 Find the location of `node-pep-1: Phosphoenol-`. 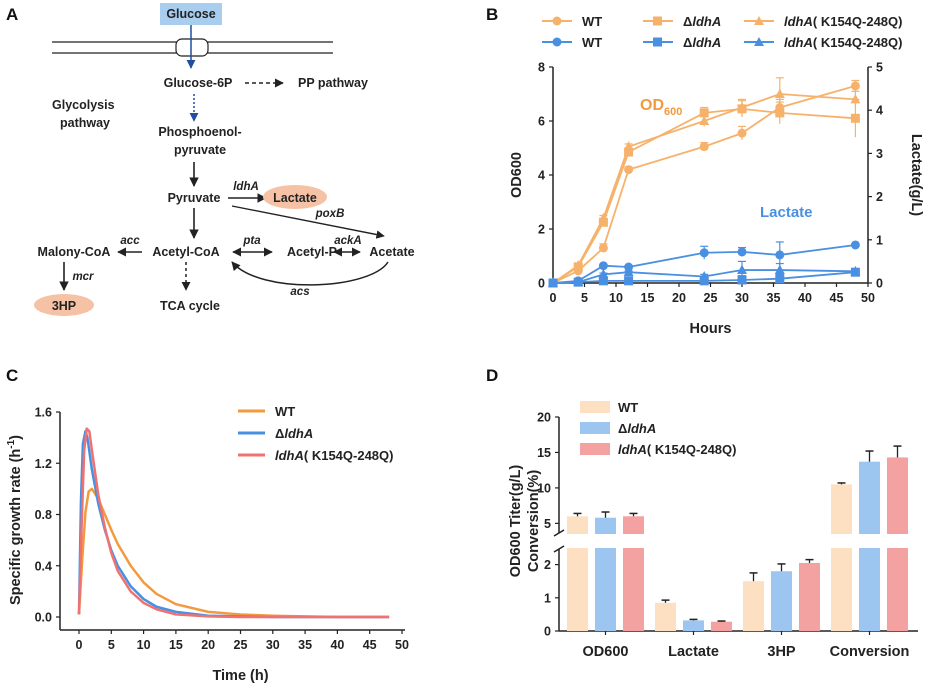

node-pep-1: Phosphoenol- is located at coordinates (199, 132).